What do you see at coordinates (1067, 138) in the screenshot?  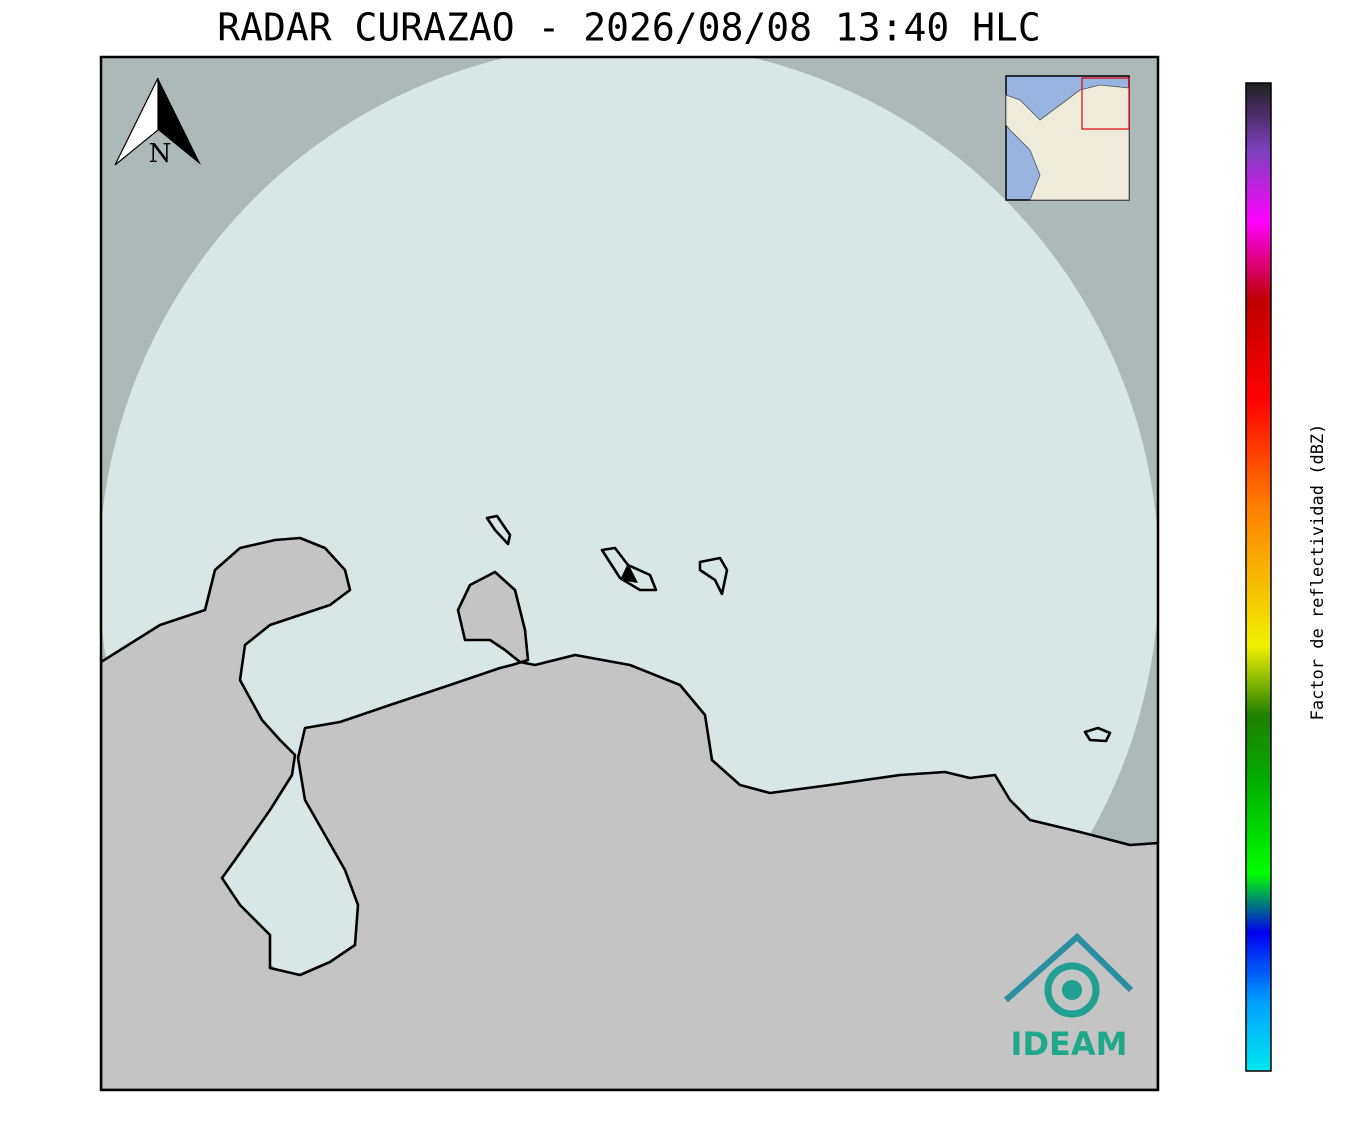 I see `inset-map` at bounding box center [1067, 138].